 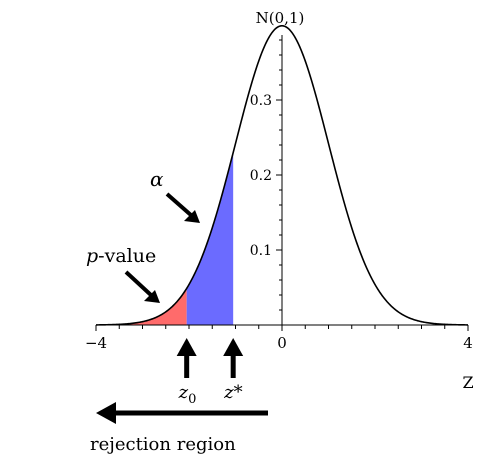 What do you see at coordinates (142, 286) in the screenshot?
I see `p-value-arrow` at bounding box center [142, 286].